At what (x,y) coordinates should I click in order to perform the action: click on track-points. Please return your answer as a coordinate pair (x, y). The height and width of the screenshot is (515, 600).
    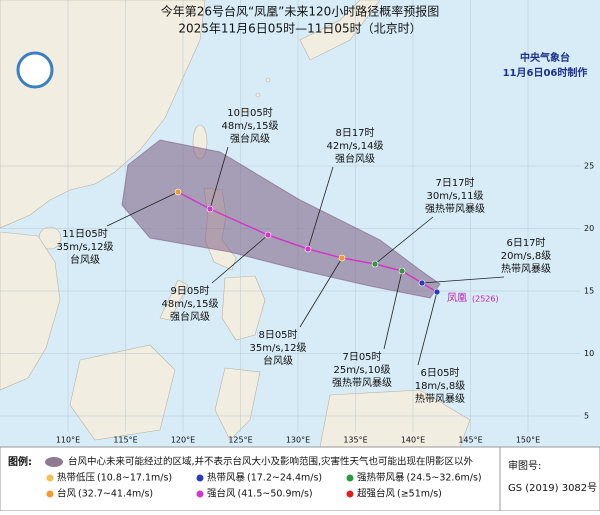
    Looking at the image, I should click on (307, 242).